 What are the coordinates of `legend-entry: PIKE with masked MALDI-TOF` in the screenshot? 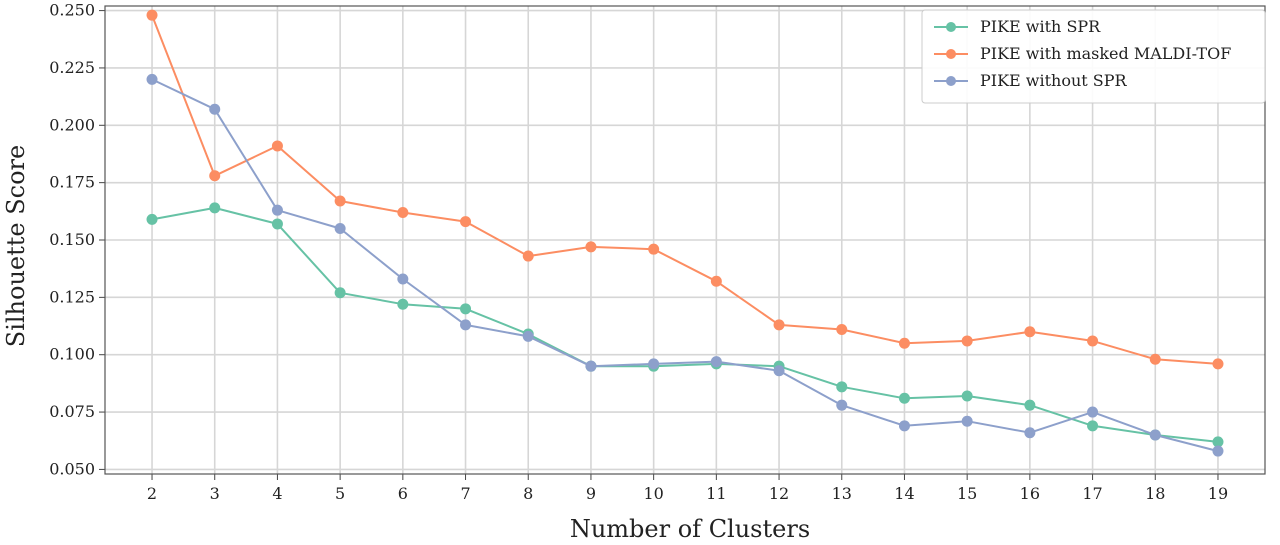 It's located at (1105, 53).